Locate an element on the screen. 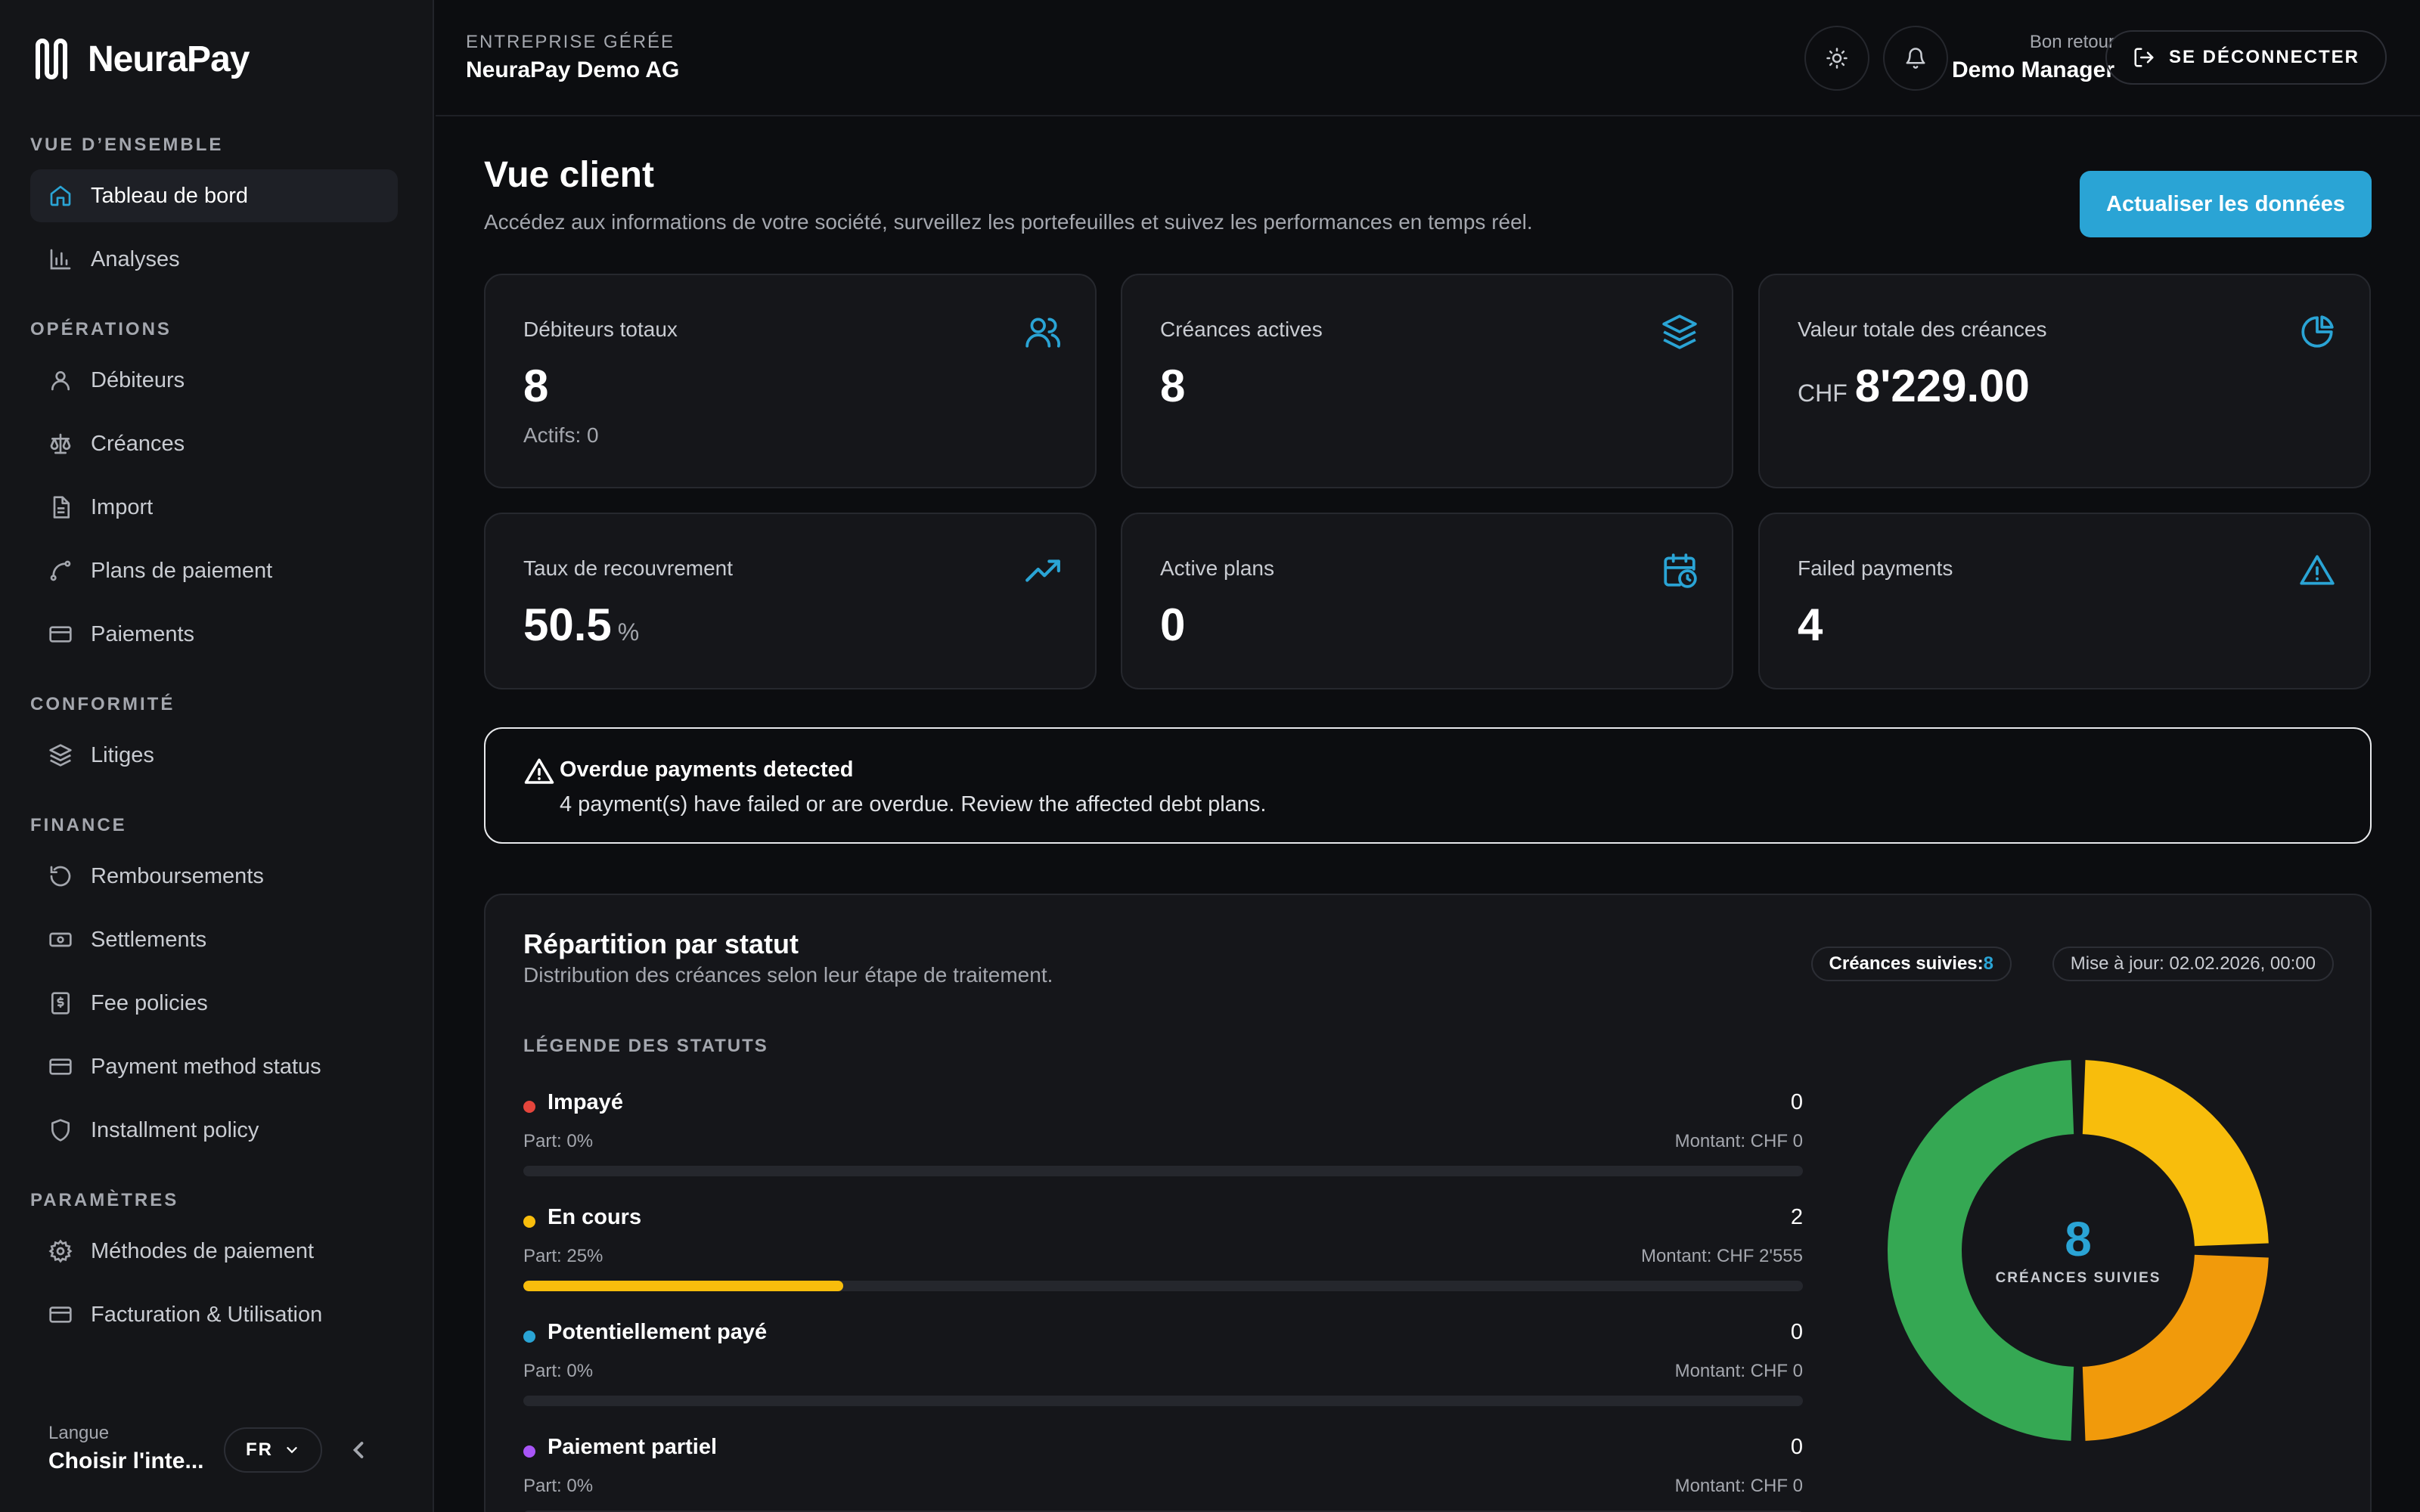 Image resolution: width=2420 pixels, height=1512 pixels. sidebar-item-label: Analyses is located at coordinates (135, 258).